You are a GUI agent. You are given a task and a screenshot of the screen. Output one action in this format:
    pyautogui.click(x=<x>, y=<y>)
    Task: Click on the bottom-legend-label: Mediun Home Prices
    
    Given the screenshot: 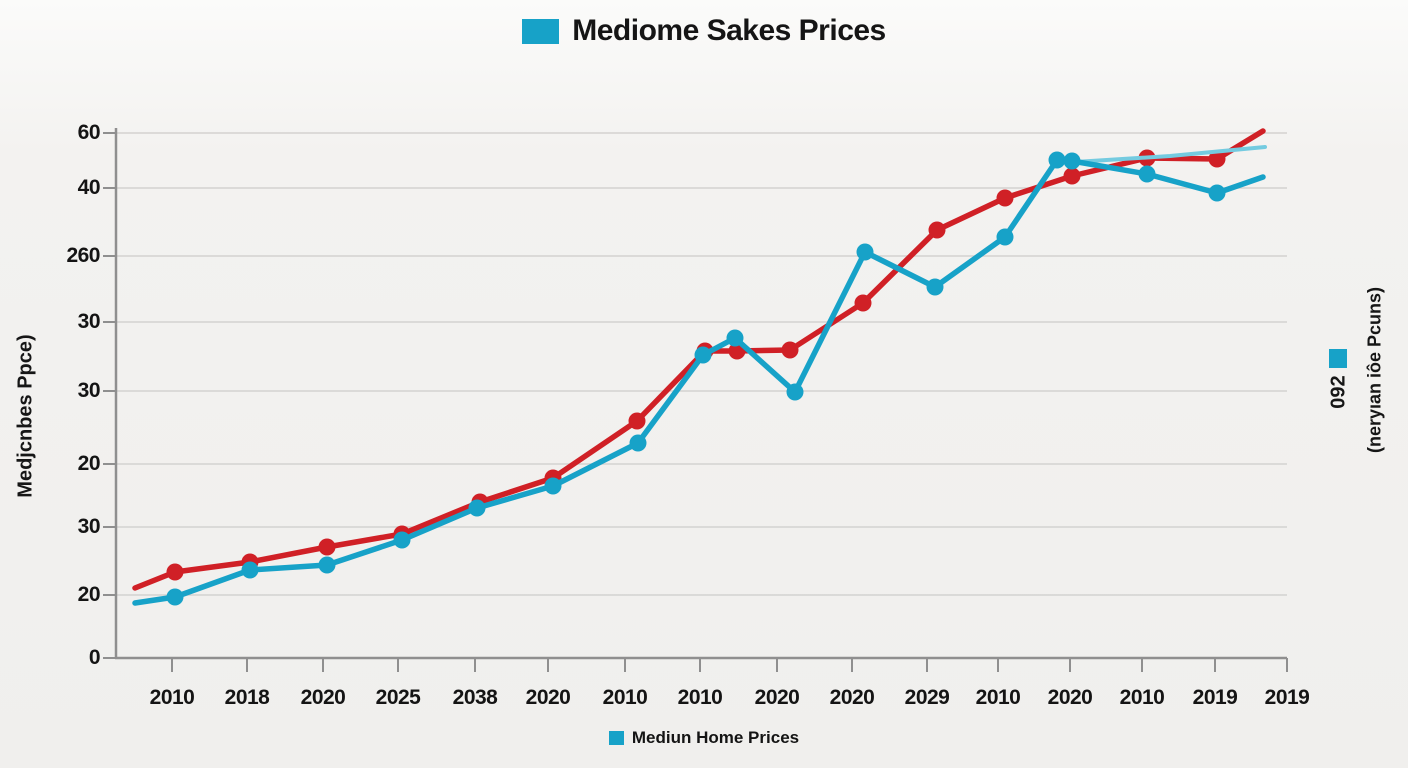 What is the action you would take?
    pyautogui.click(x=715, y=737)
    